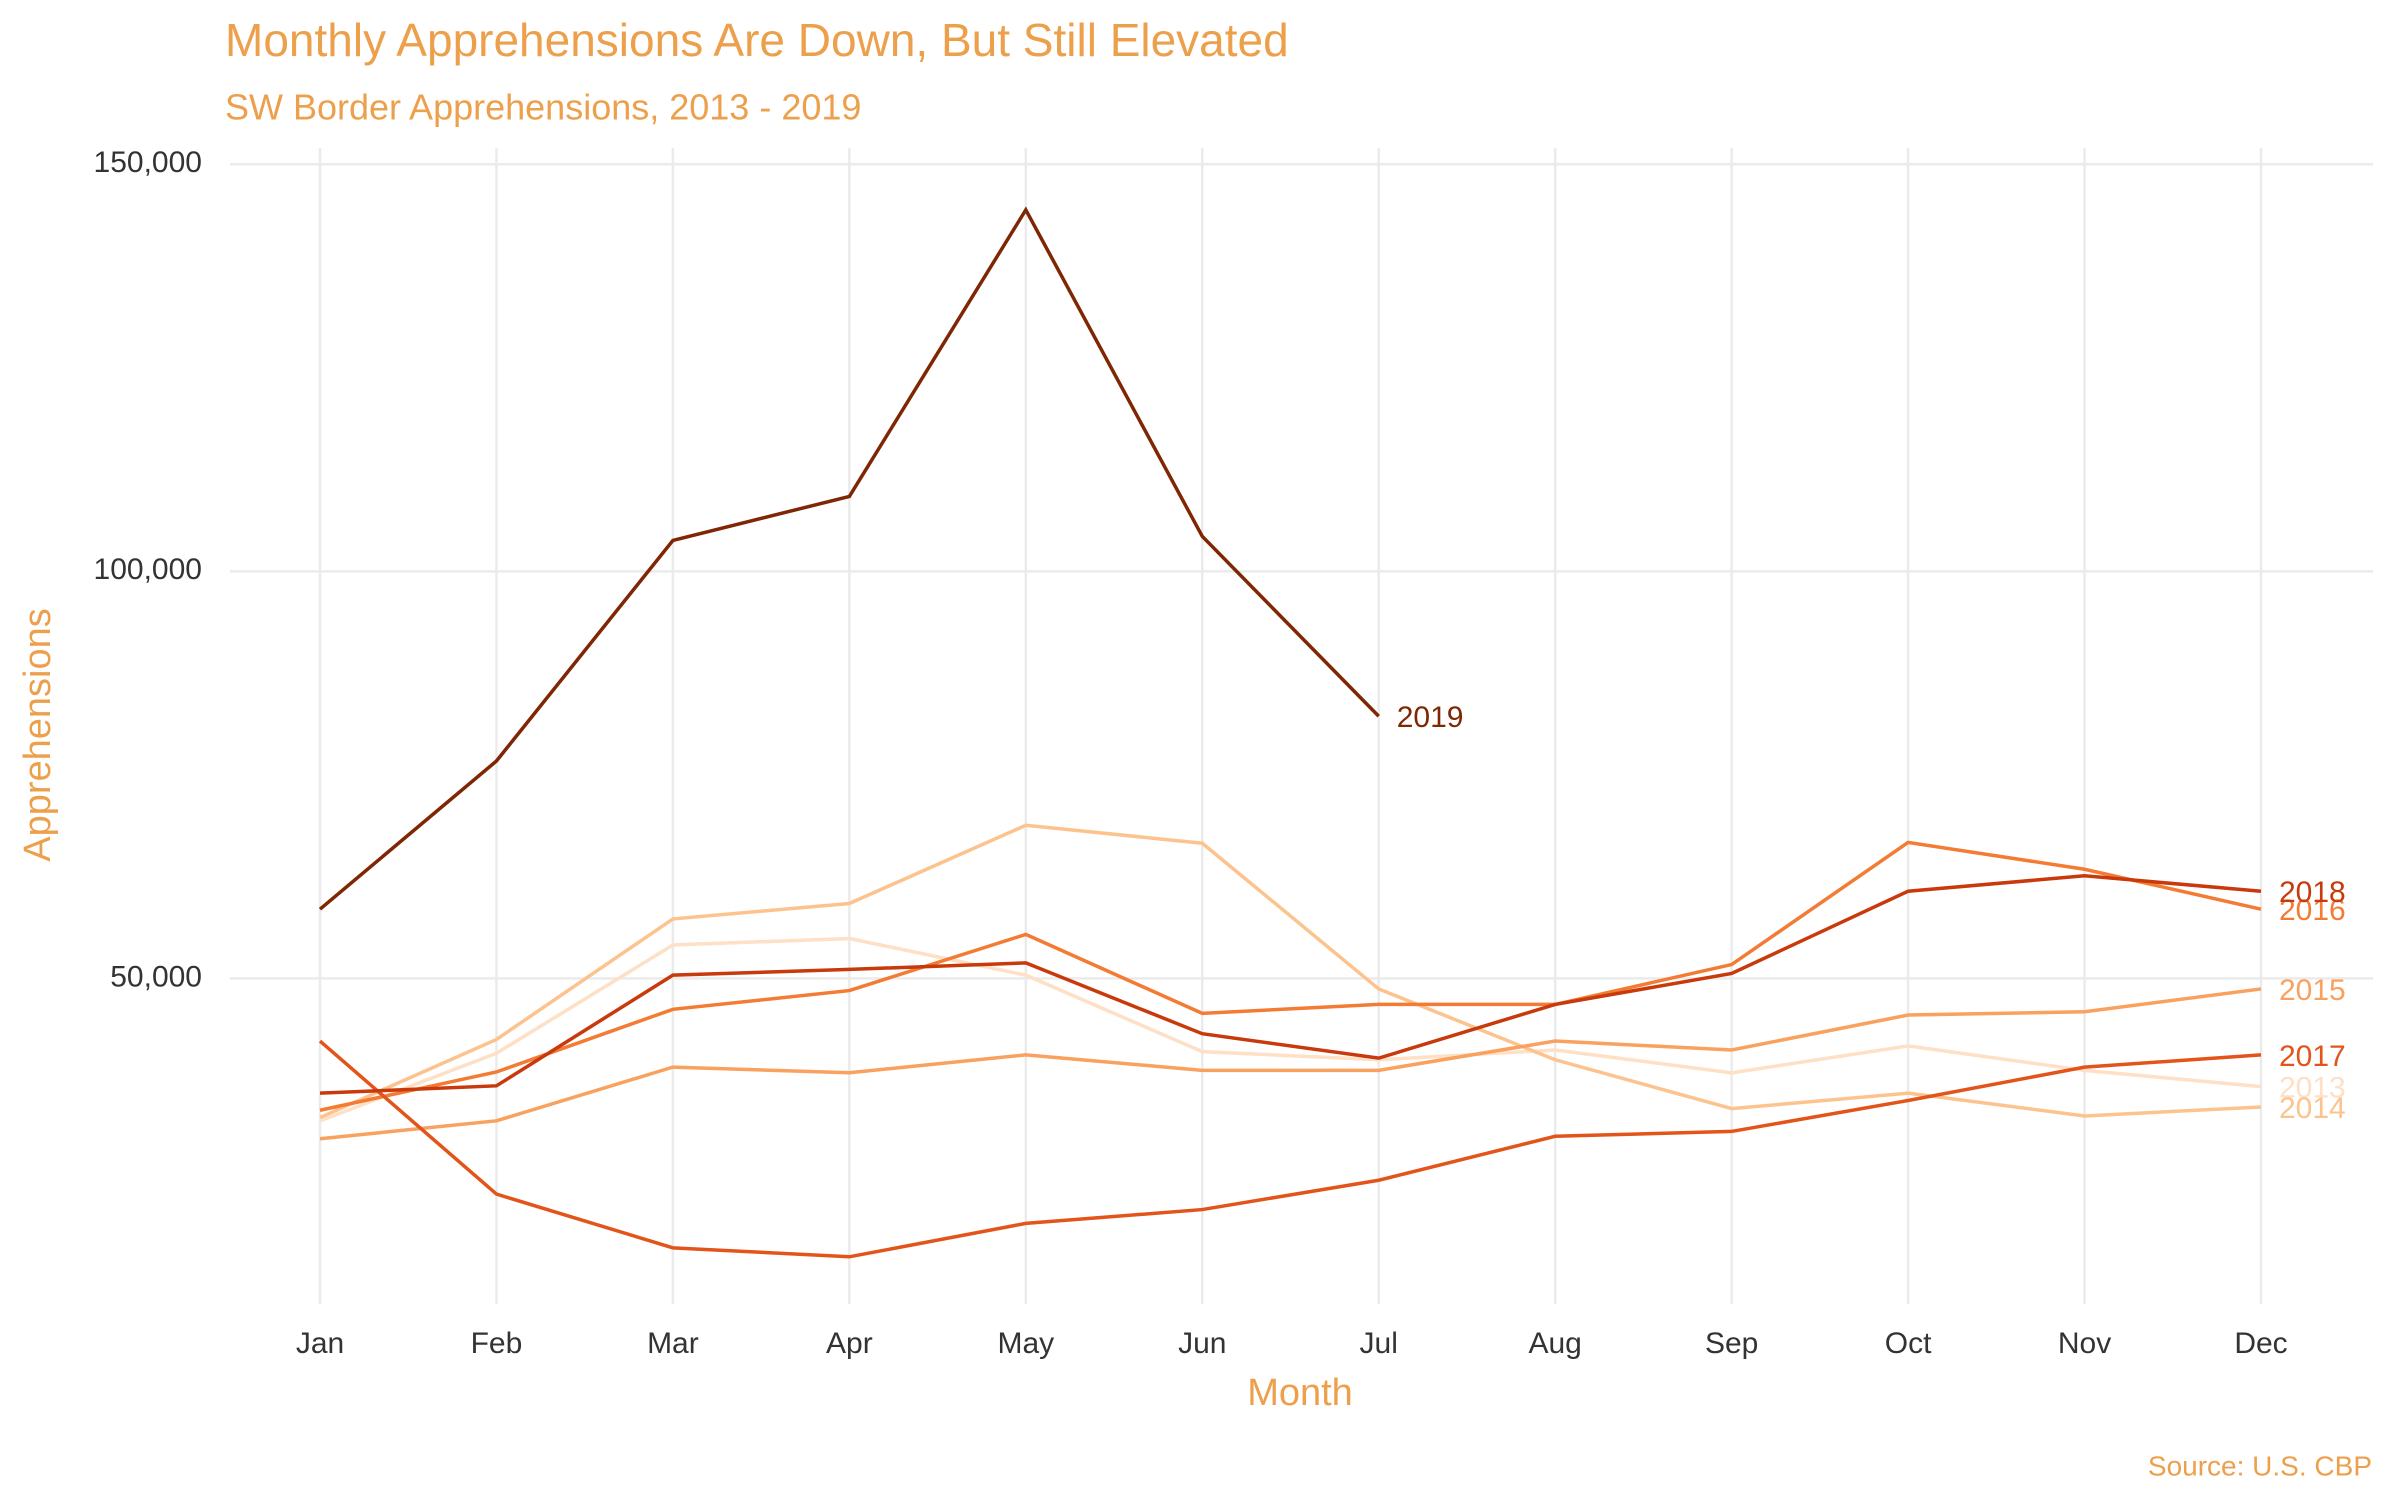  I want to click on x-tick-label: May, so click(1025, 1343).